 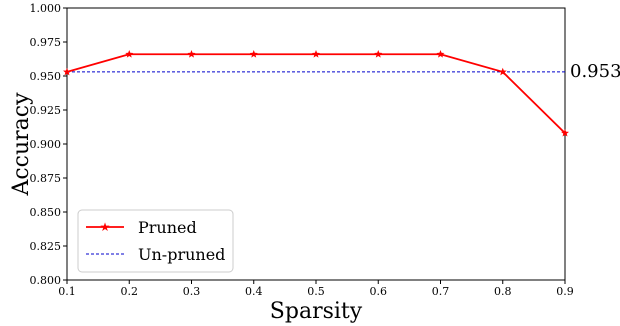 I want to click on y-tick-label: 0.950, so click(x=46, y=76).